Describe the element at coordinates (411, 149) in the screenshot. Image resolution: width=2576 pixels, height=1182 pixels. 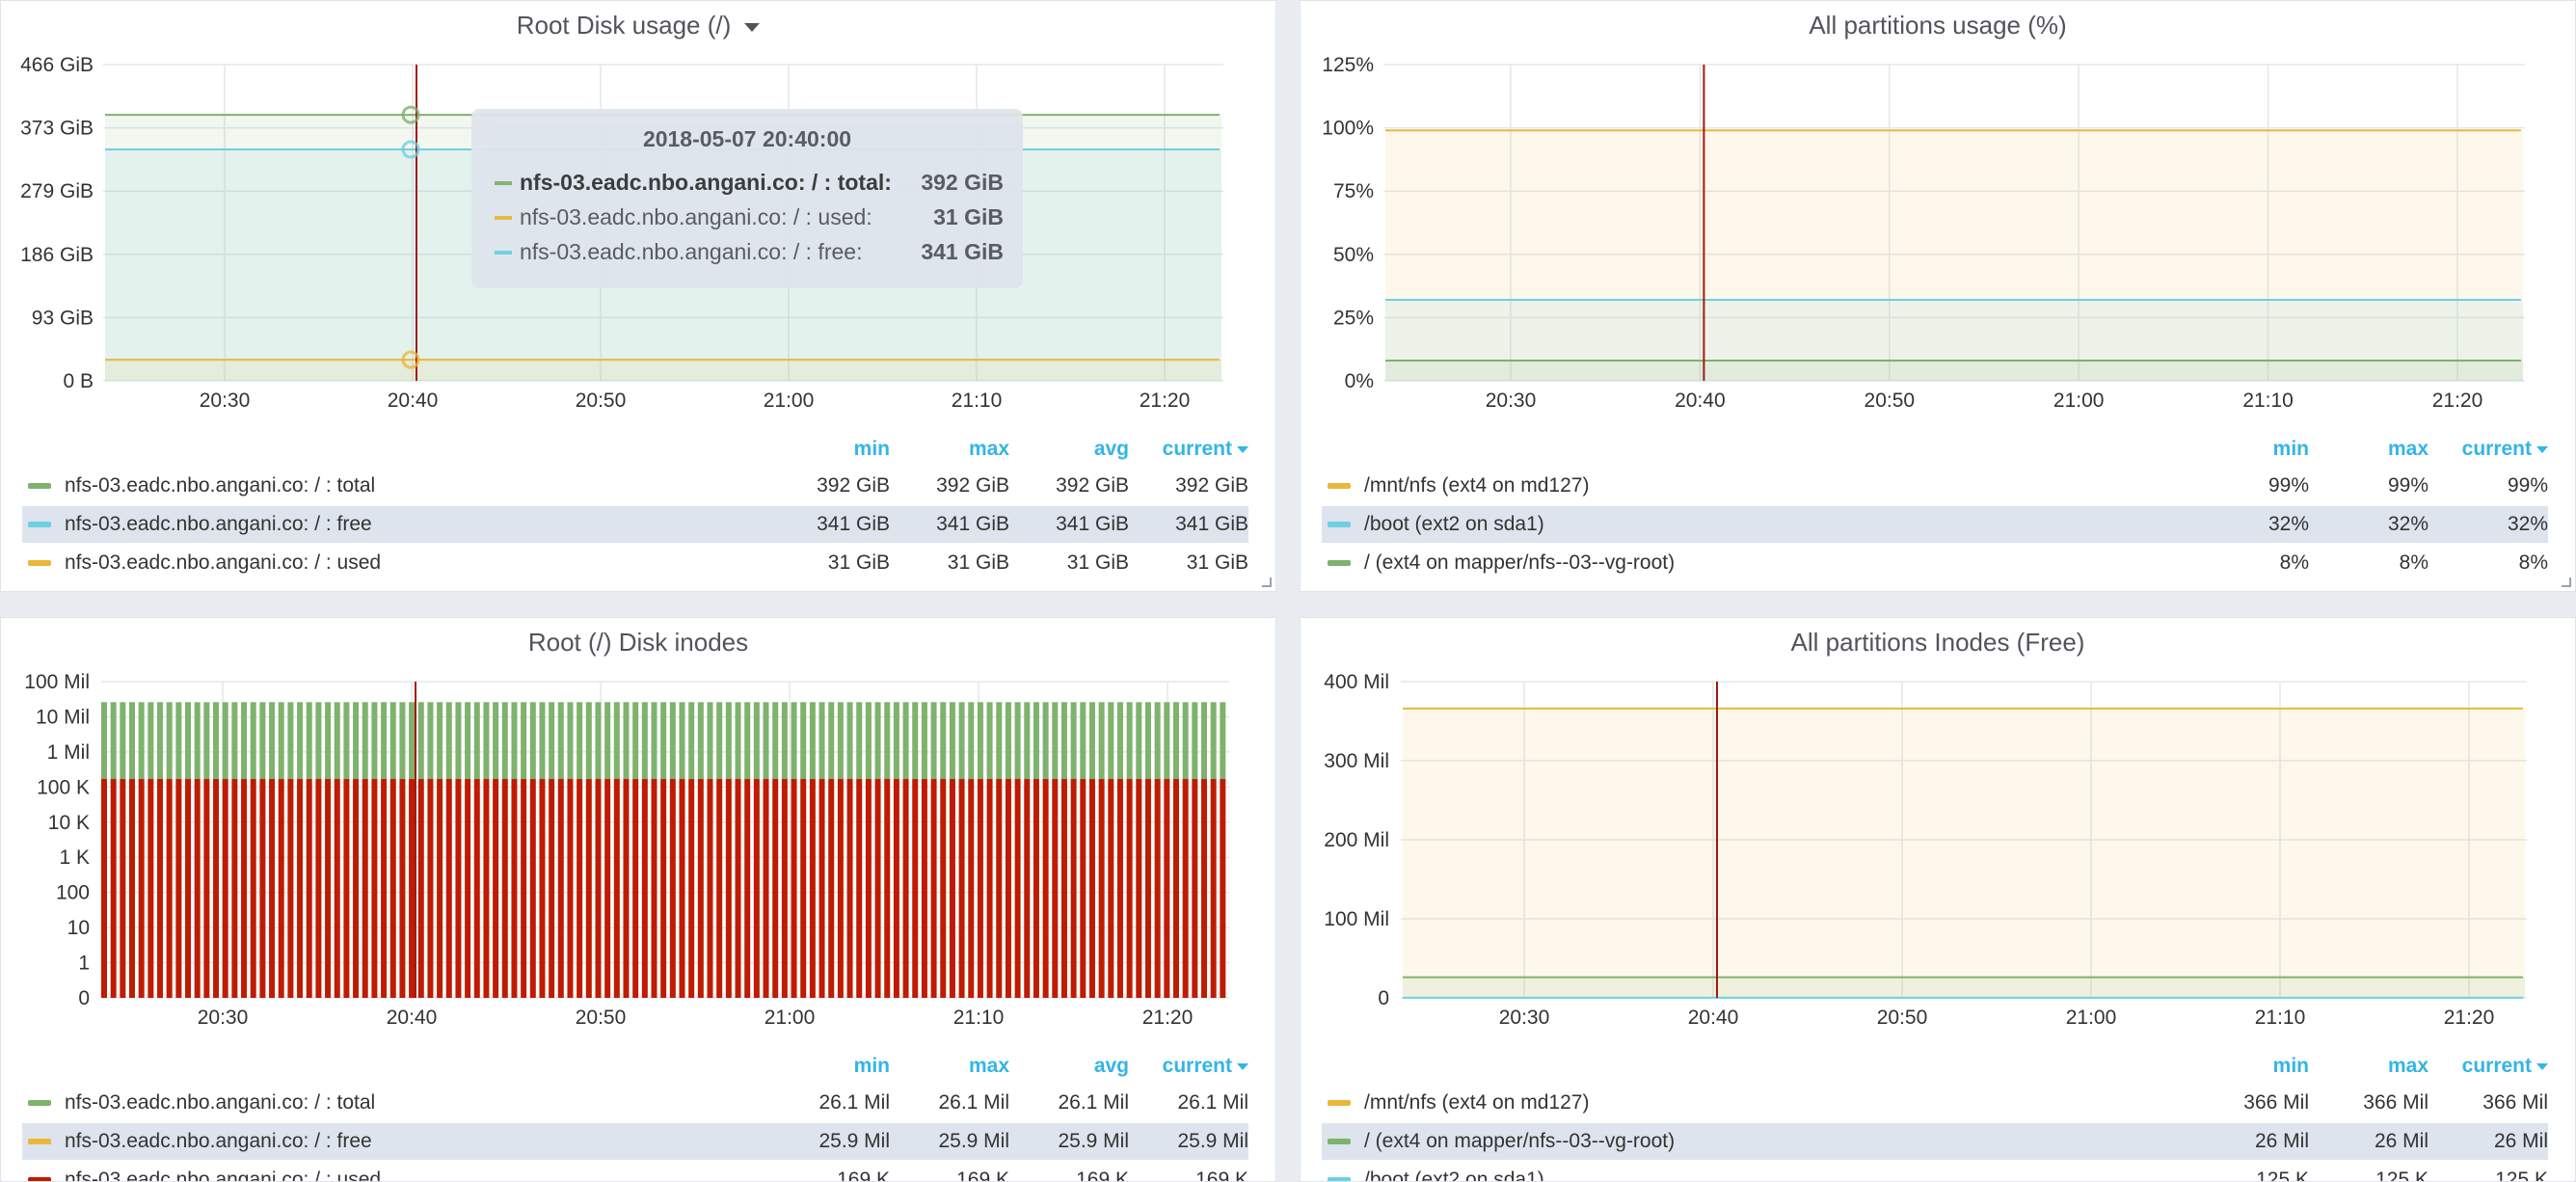
I see `hover-point-marker` at that location.